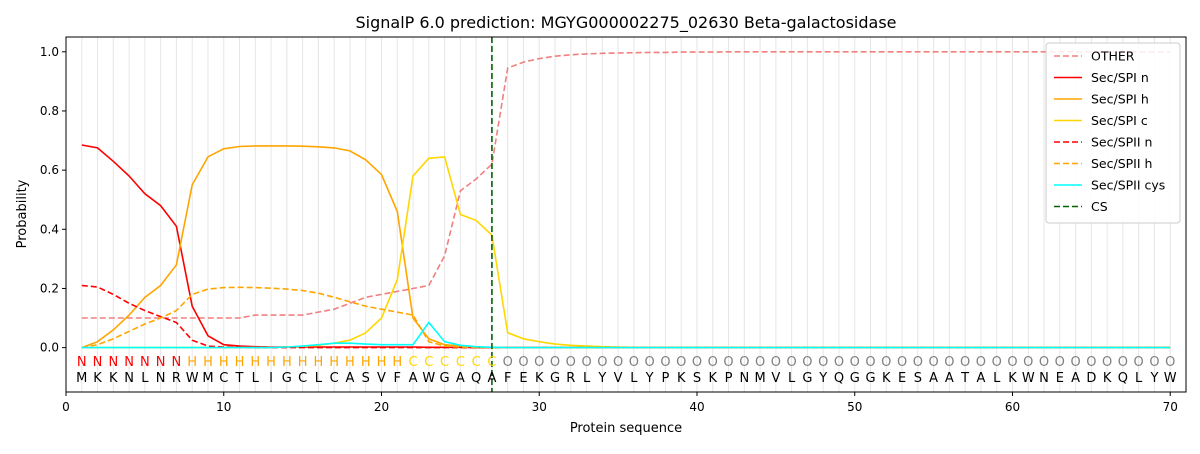 Image resolution: width=1200 pixels, height=454 pixels. What do you see at coordinates (1121, 163) in the screenshot?
I see `legend-label: Sec/SPII h` at bounding box center [1121, 163].